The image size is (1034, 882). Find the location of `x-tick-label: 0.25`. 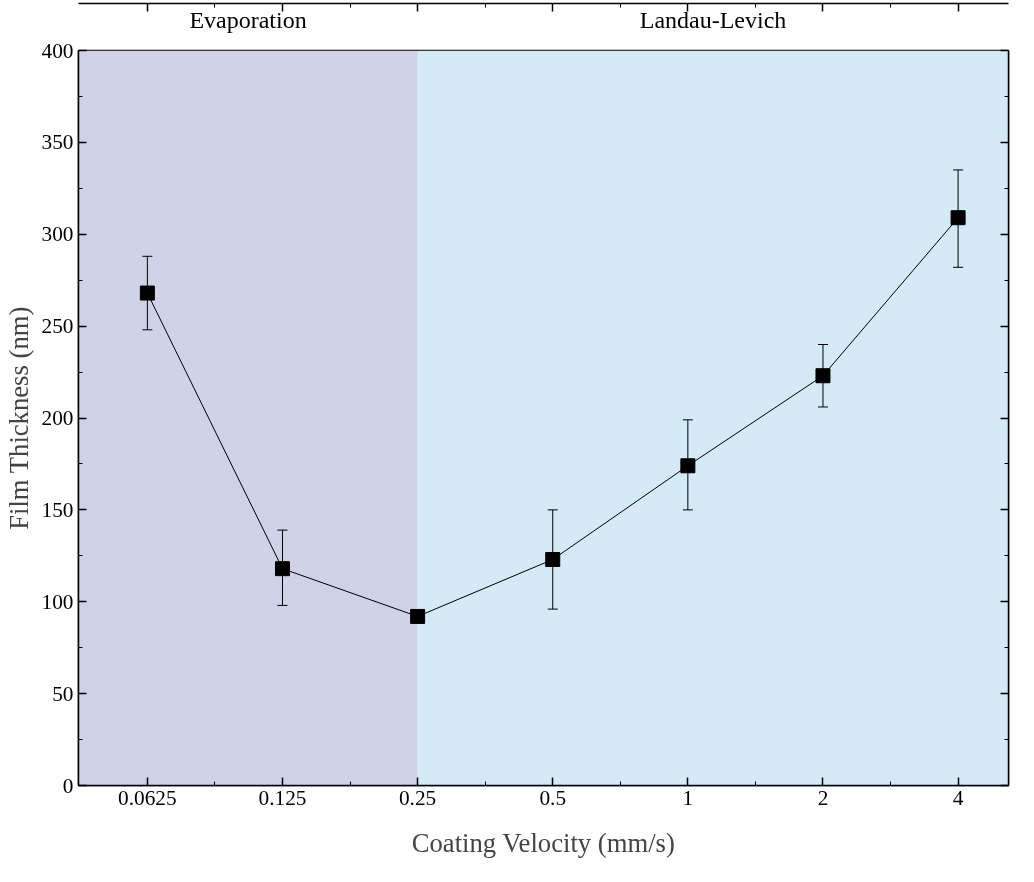

x-tick-label: 0.25 is located at coordinates (417, 797).